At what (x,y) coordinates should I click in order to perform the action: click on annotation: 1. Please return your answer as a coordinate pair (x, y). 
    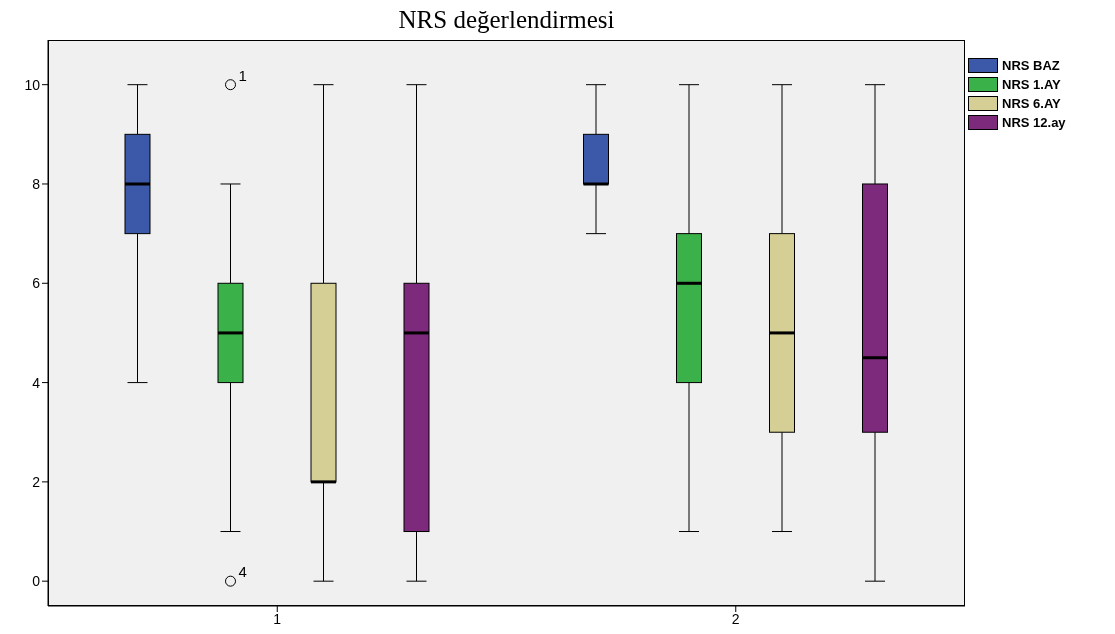
    Looking at the image, I should click on (242, 75).